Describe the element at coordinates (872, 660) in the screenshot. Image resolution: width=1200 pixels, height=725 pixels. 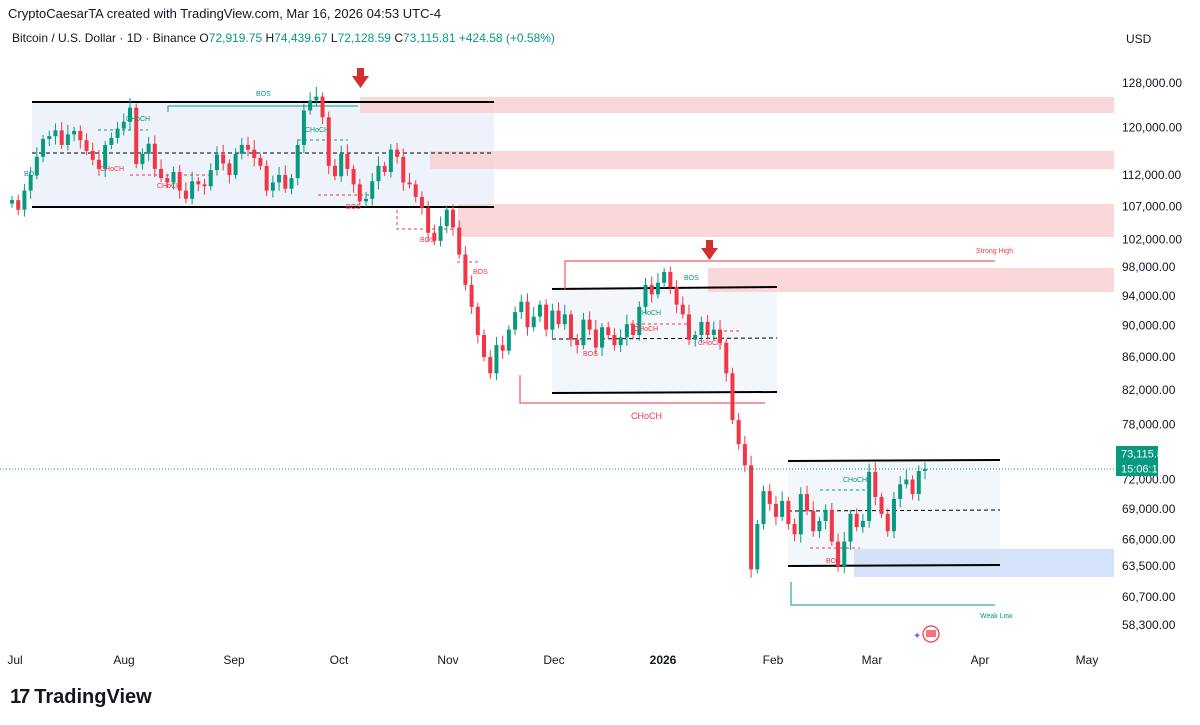
I see `time-tick-label: Mar` at that location.